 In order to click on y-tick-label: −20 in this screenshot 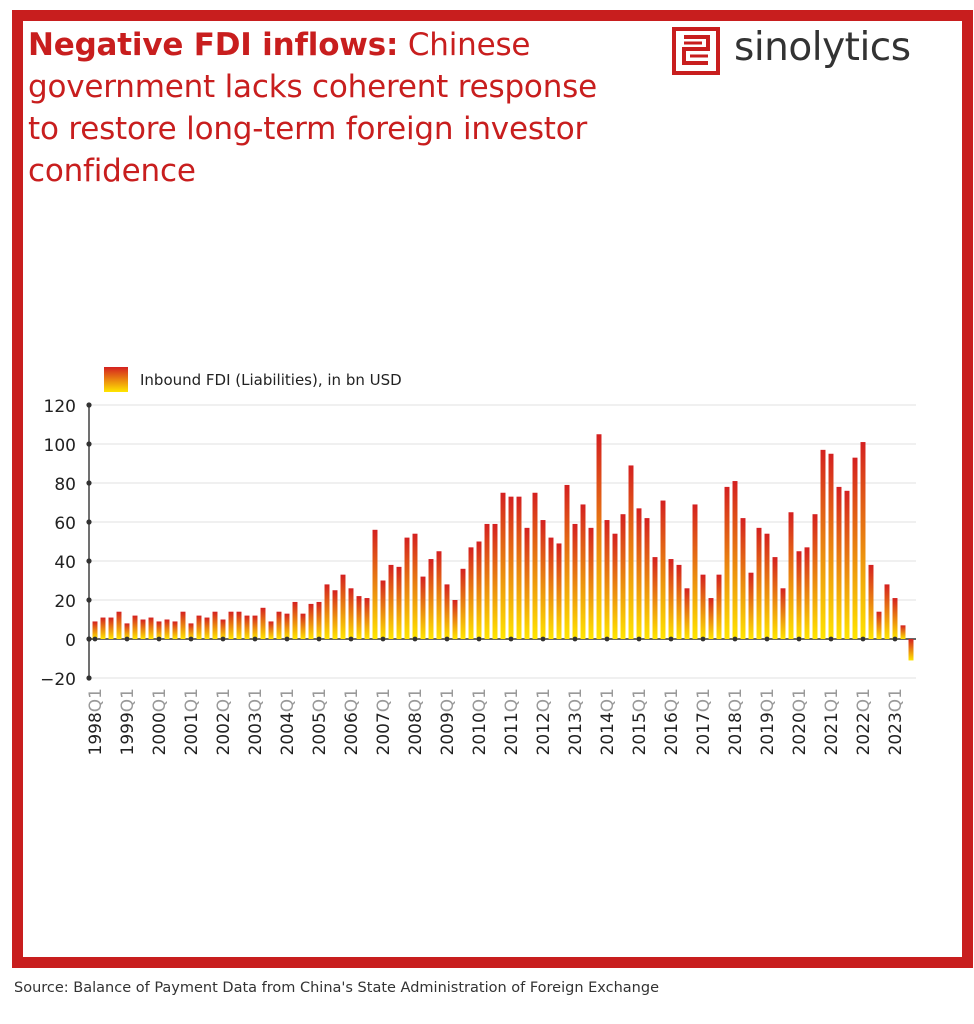, I will do `click(58, 680)`.